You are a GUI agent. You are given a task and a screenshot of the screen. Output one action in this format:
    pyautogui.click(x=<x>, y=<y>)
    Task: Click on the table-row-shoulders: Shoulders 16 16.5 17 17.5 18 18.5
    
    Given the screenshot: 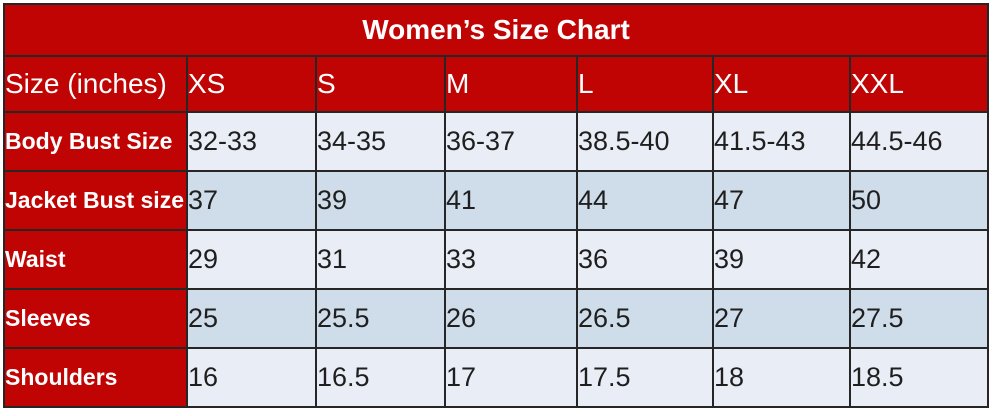 What is the action you would take?
    pyautogui.click(x=496, y=377)
    